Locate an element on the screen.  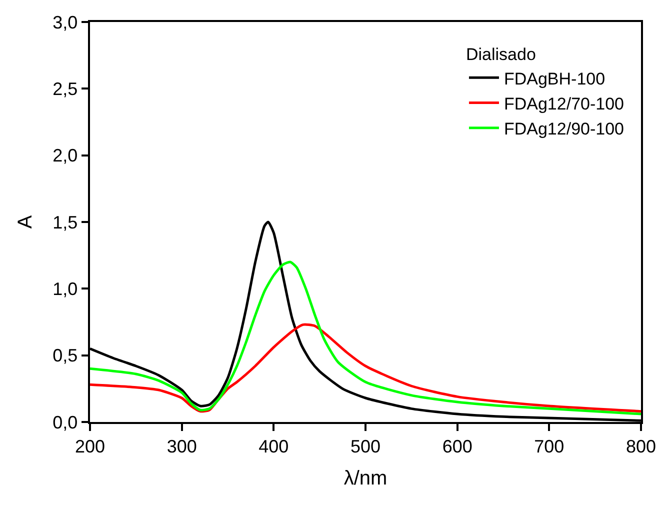
x-tick-label: 400 is located at coordinates (273, 446).